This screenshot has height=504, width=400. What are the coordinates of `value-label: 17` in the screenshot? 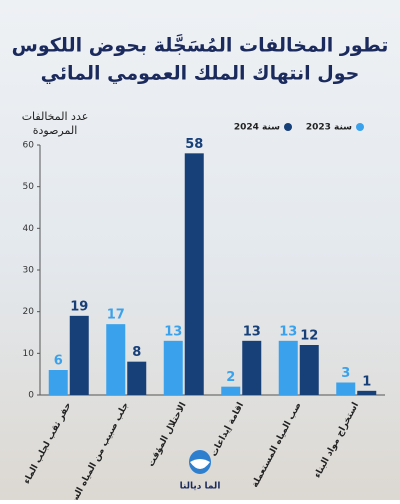 It's located at (116, 315).